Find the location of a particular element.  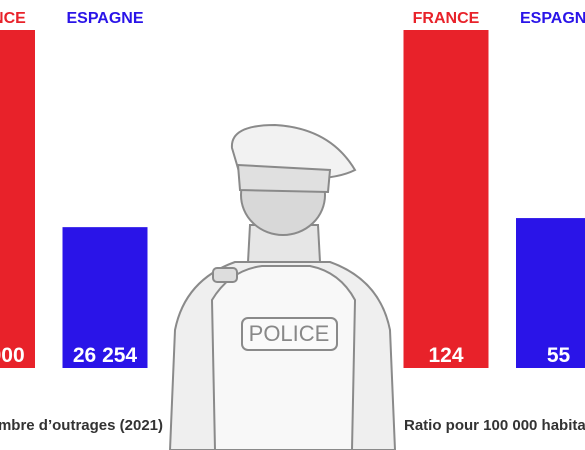

value-label: 124 is located at coordinates (445, 355).